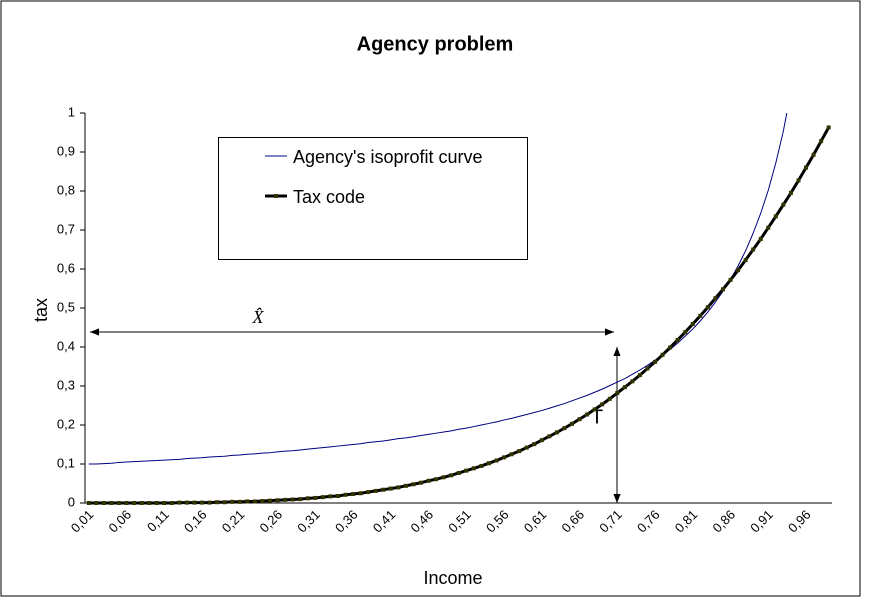  What do you see at coordinates (66, 423) in the screenshot?
I see `y-tick-label: 0,2` at bounding box center [66, 423].